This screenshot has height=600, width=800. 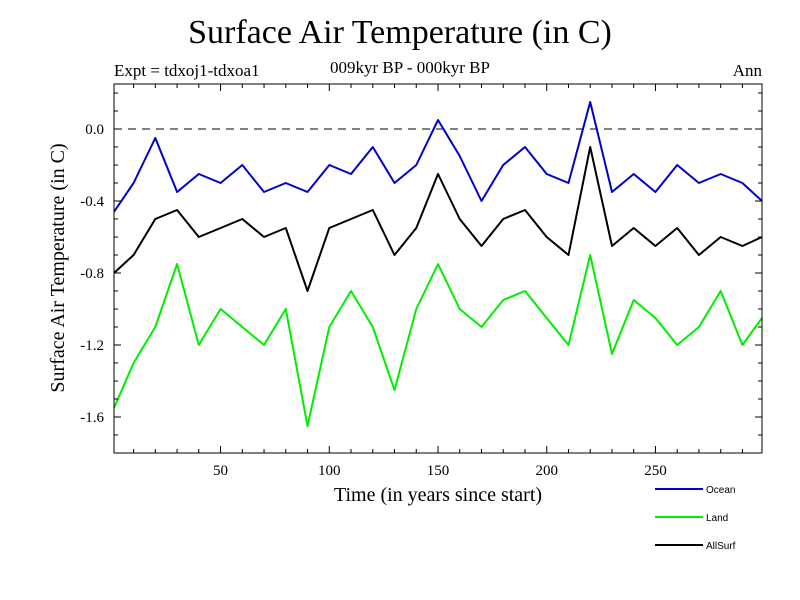 I want to click on chart-subtitle: 009kyr BP - 000kyr BP, so click(x=410, y=67).